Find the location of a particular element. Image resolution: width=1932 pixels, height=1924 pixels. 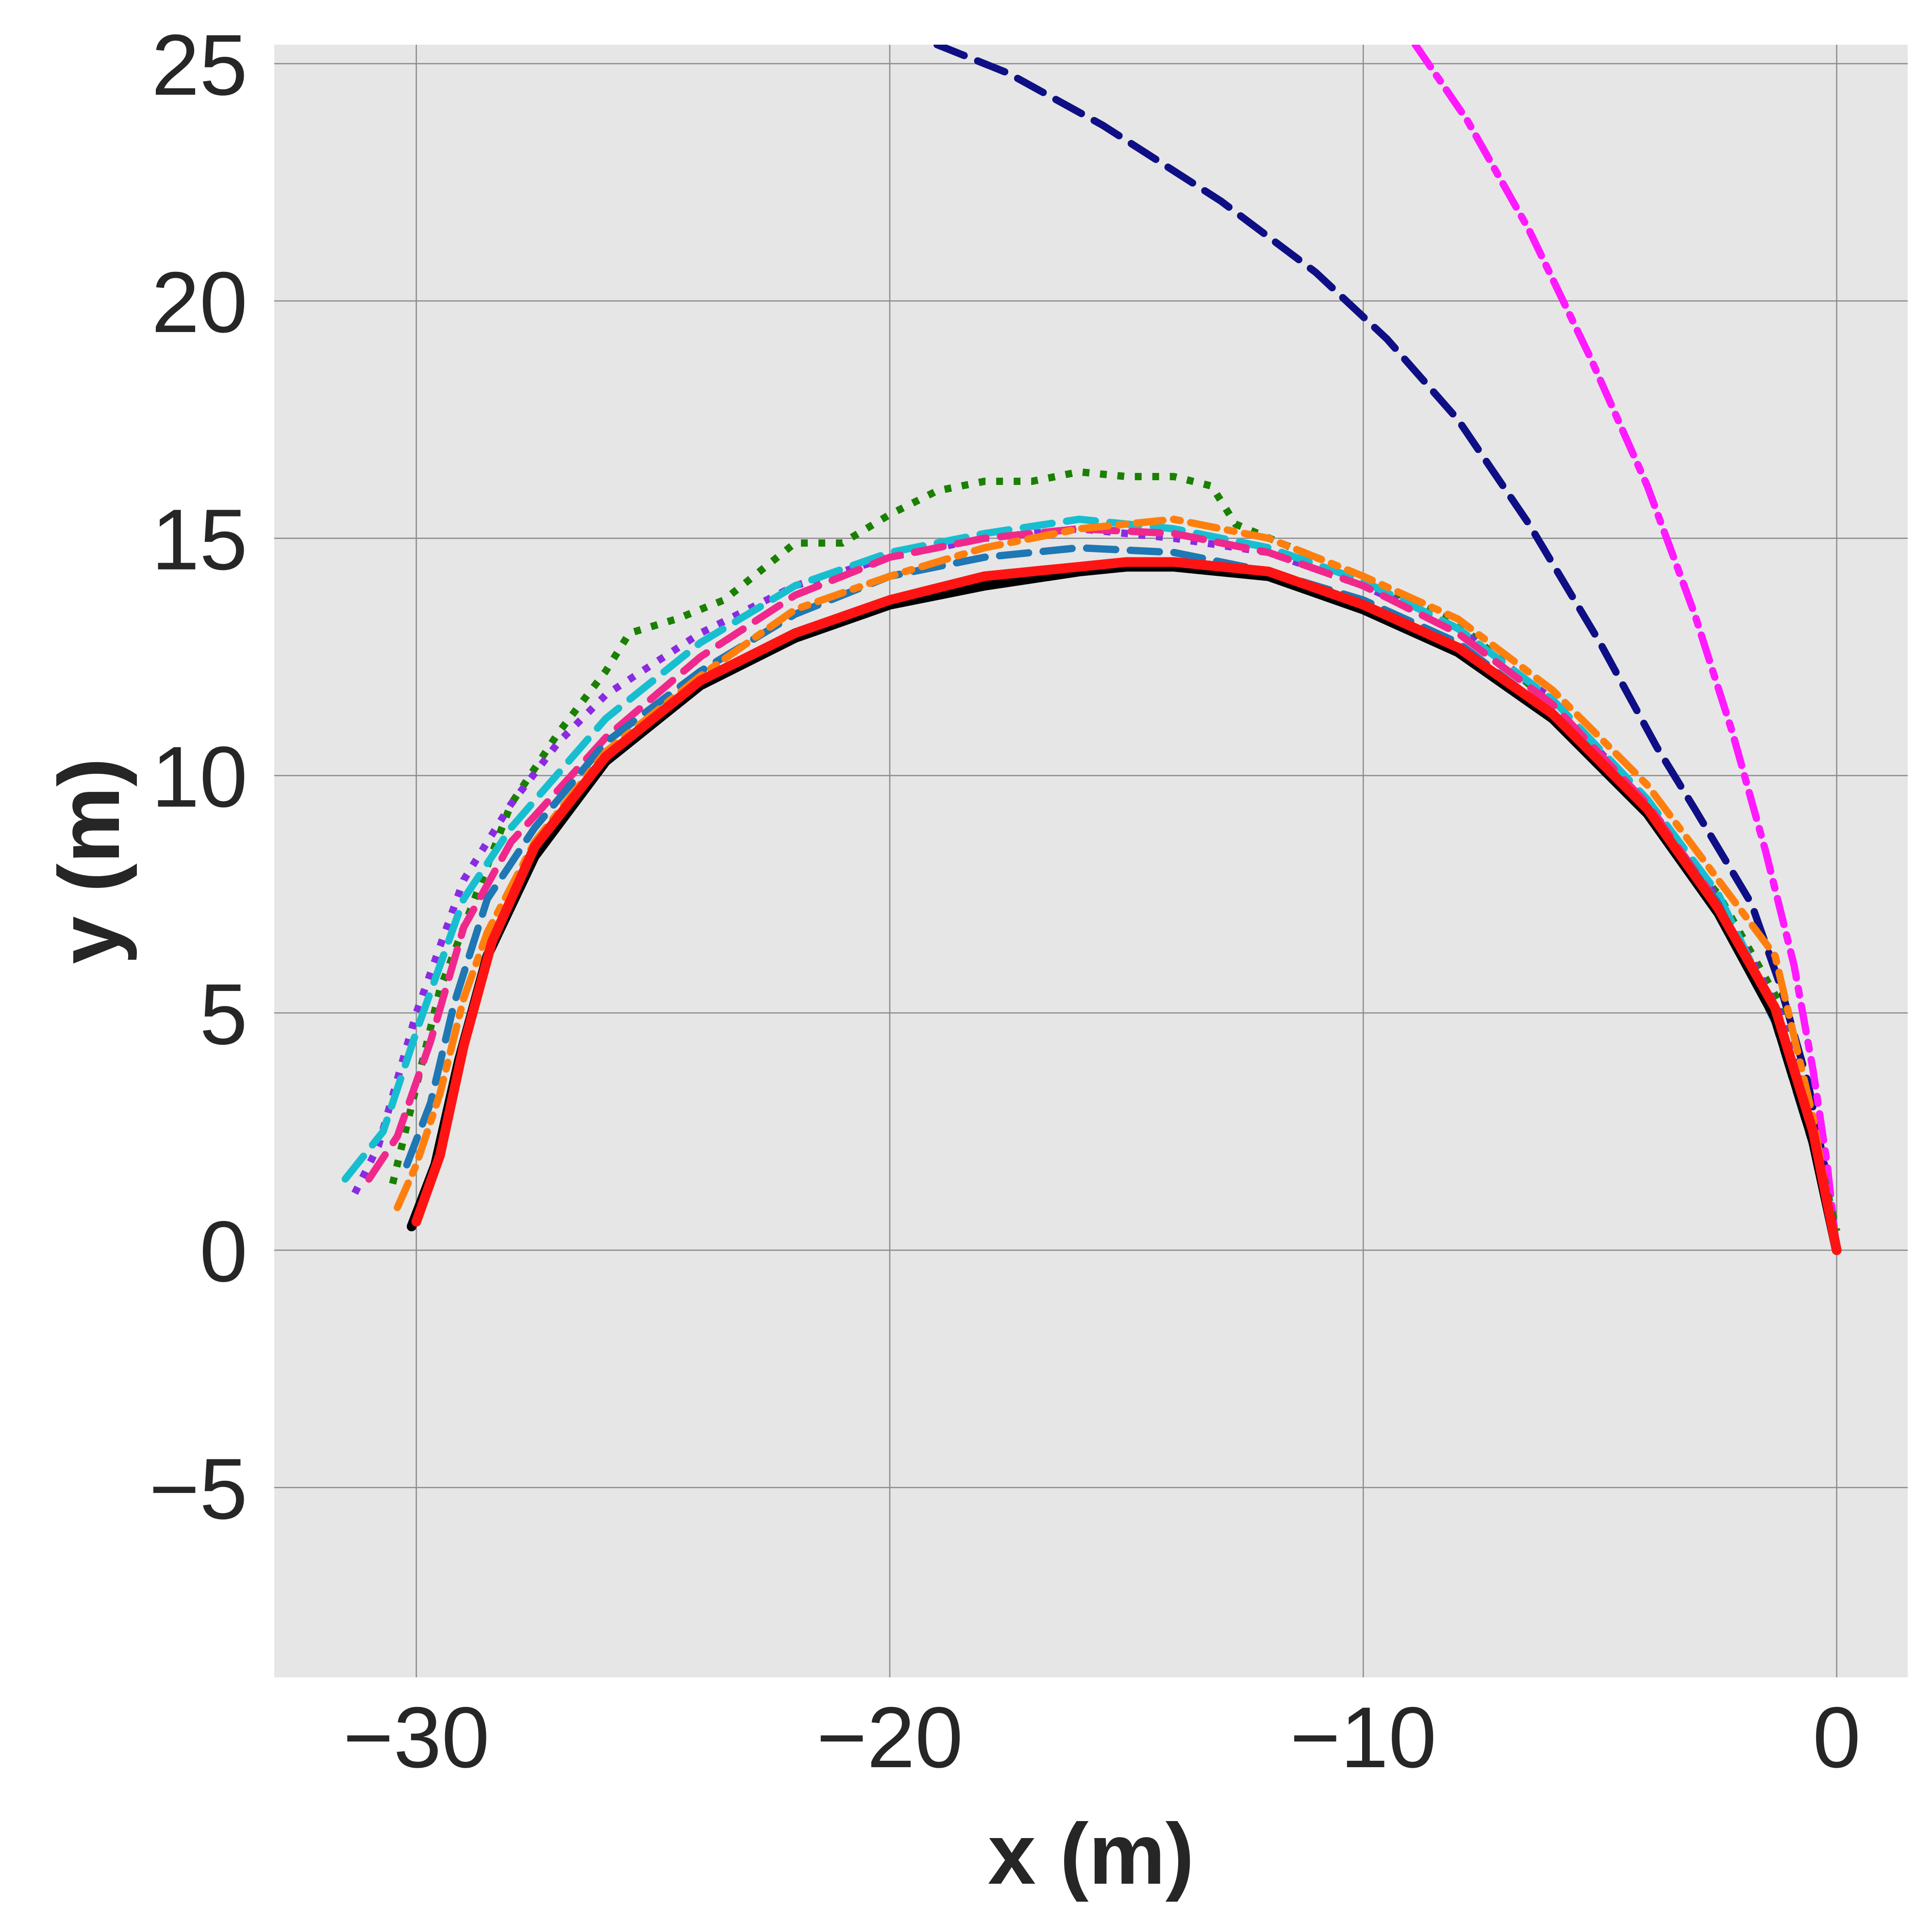

x-tick-label: −30 is located at coordinates (416, 1738).